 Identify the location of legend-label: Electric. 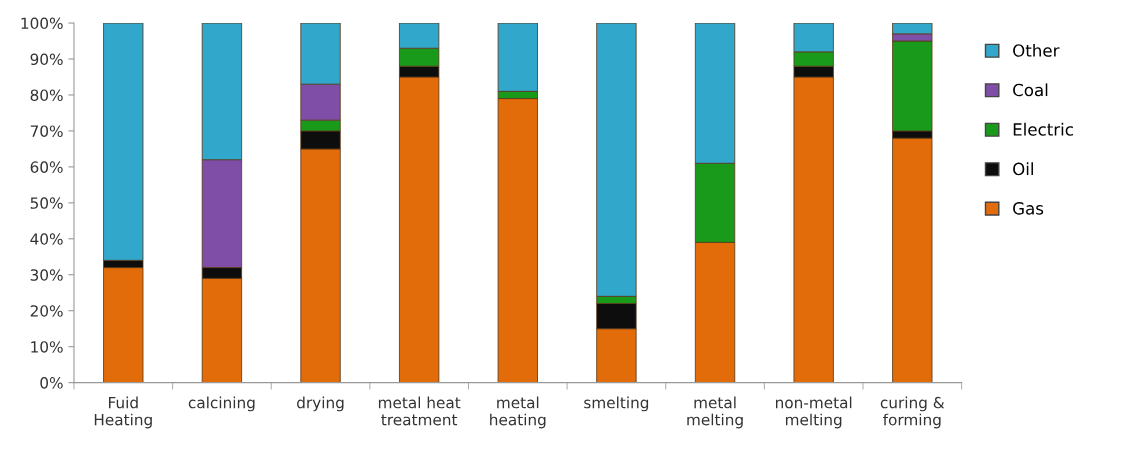
(1043, 129).